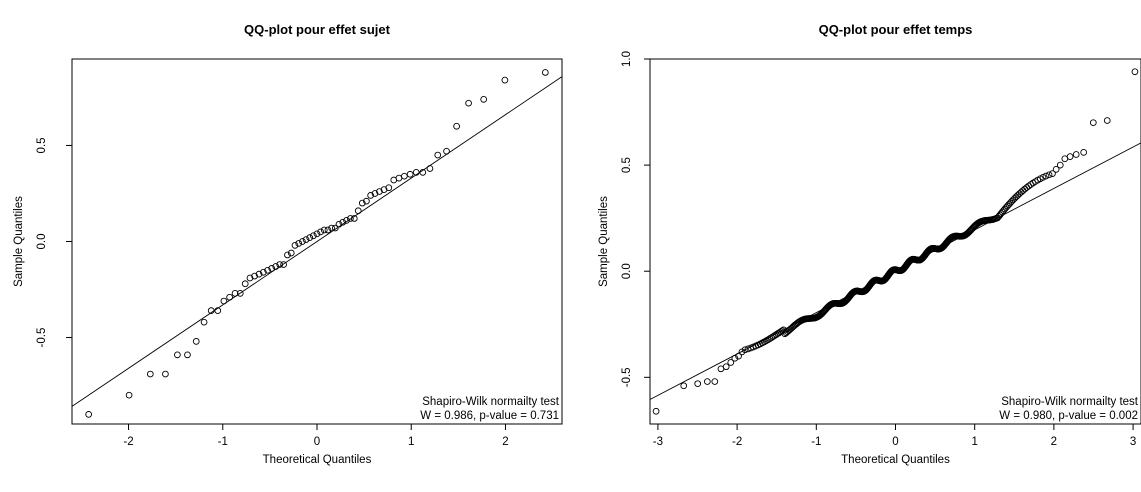 The height and width of the screenshot is (492, 1141). I want to click on x-tick-label: -3, so click(658, 442).